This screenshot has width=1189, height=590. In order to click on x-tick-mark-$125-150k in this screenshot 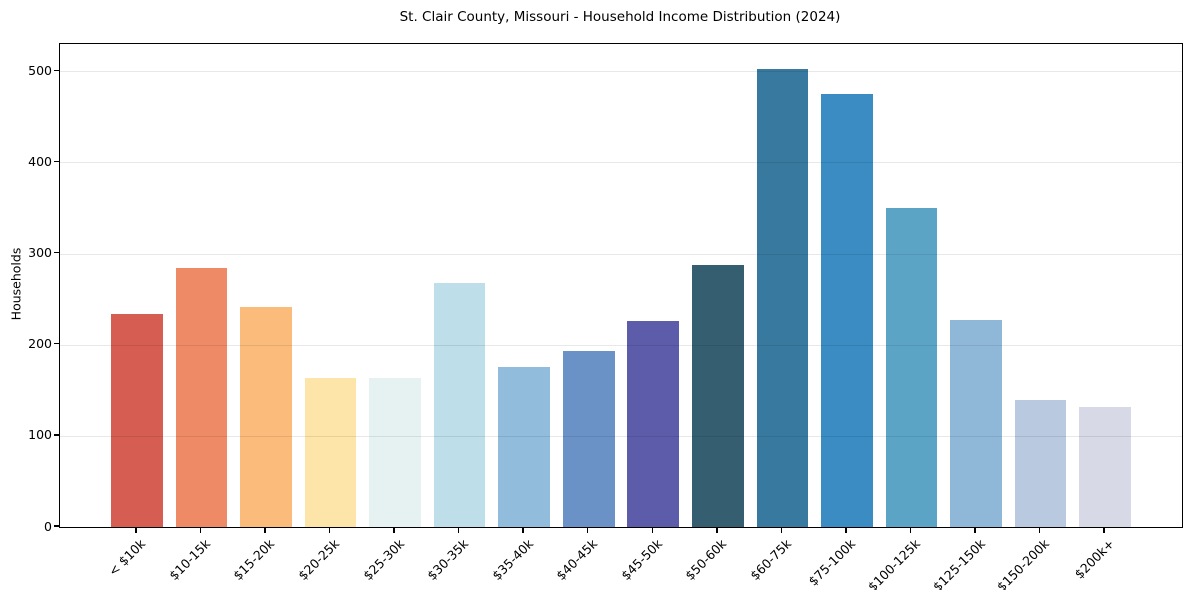, I will do `click(975, 530)`.